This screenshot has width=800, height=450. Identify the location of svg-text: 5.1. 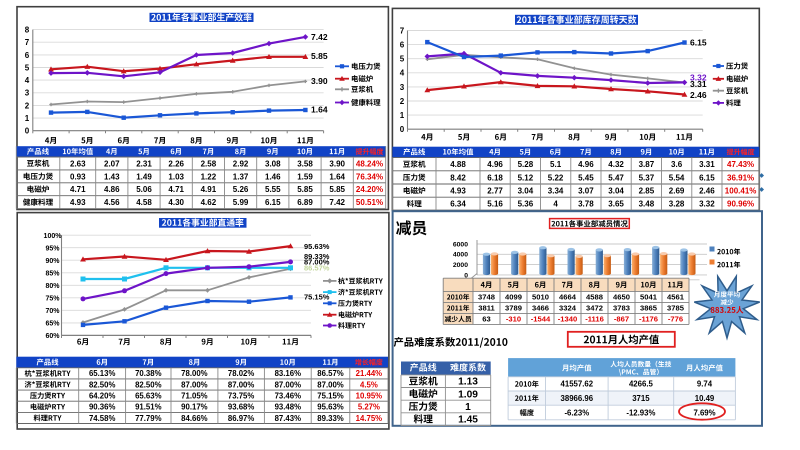
(556, 164).